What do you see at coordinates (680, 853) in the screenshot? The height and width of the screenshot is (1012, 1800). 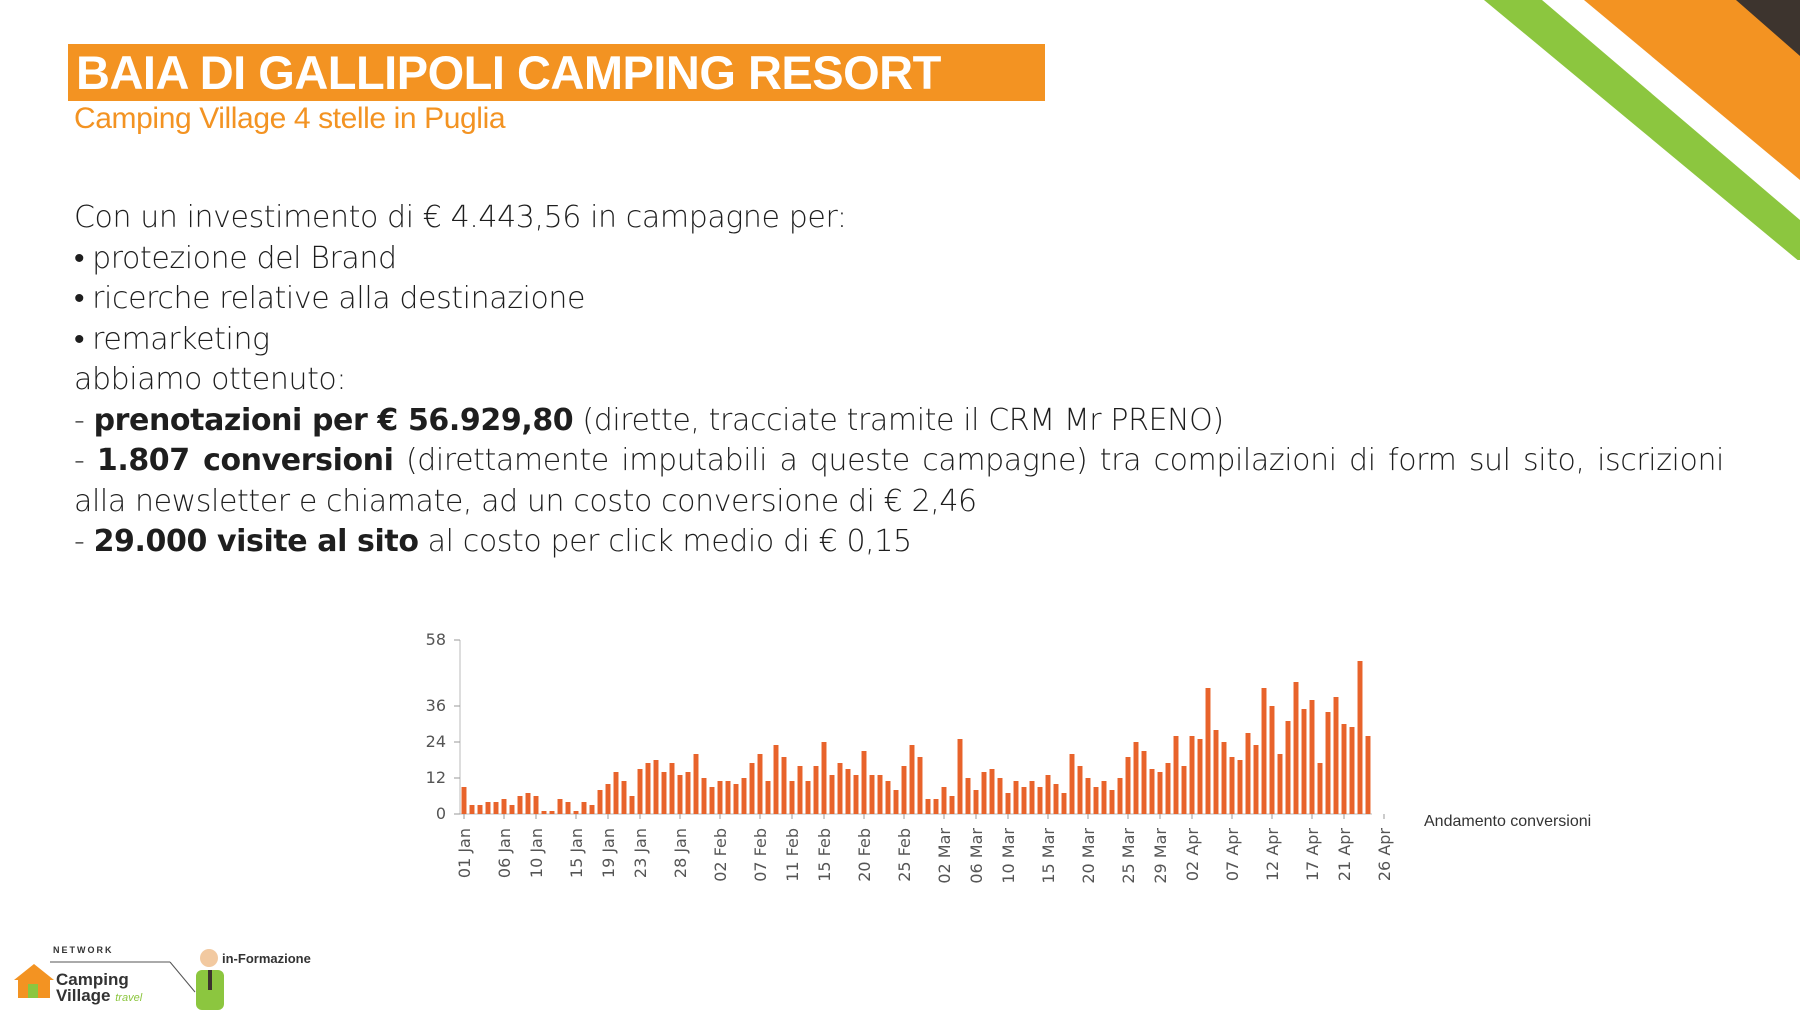 I see `x-tick-label: 28 Jan` at bounding box center [680, 853].